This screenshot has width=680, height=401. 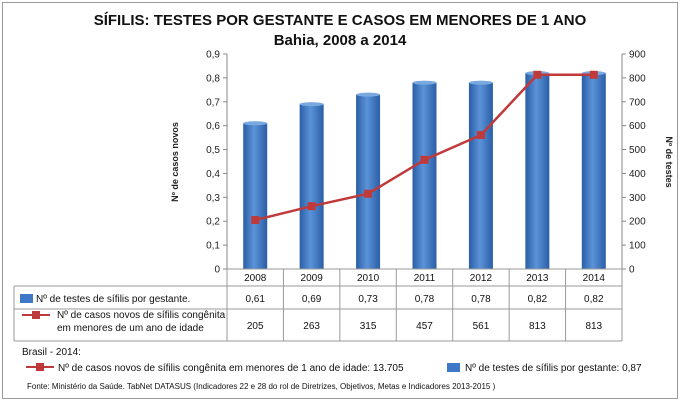 I want to click on right-tick-label: 900, so click(x=637, y=55).